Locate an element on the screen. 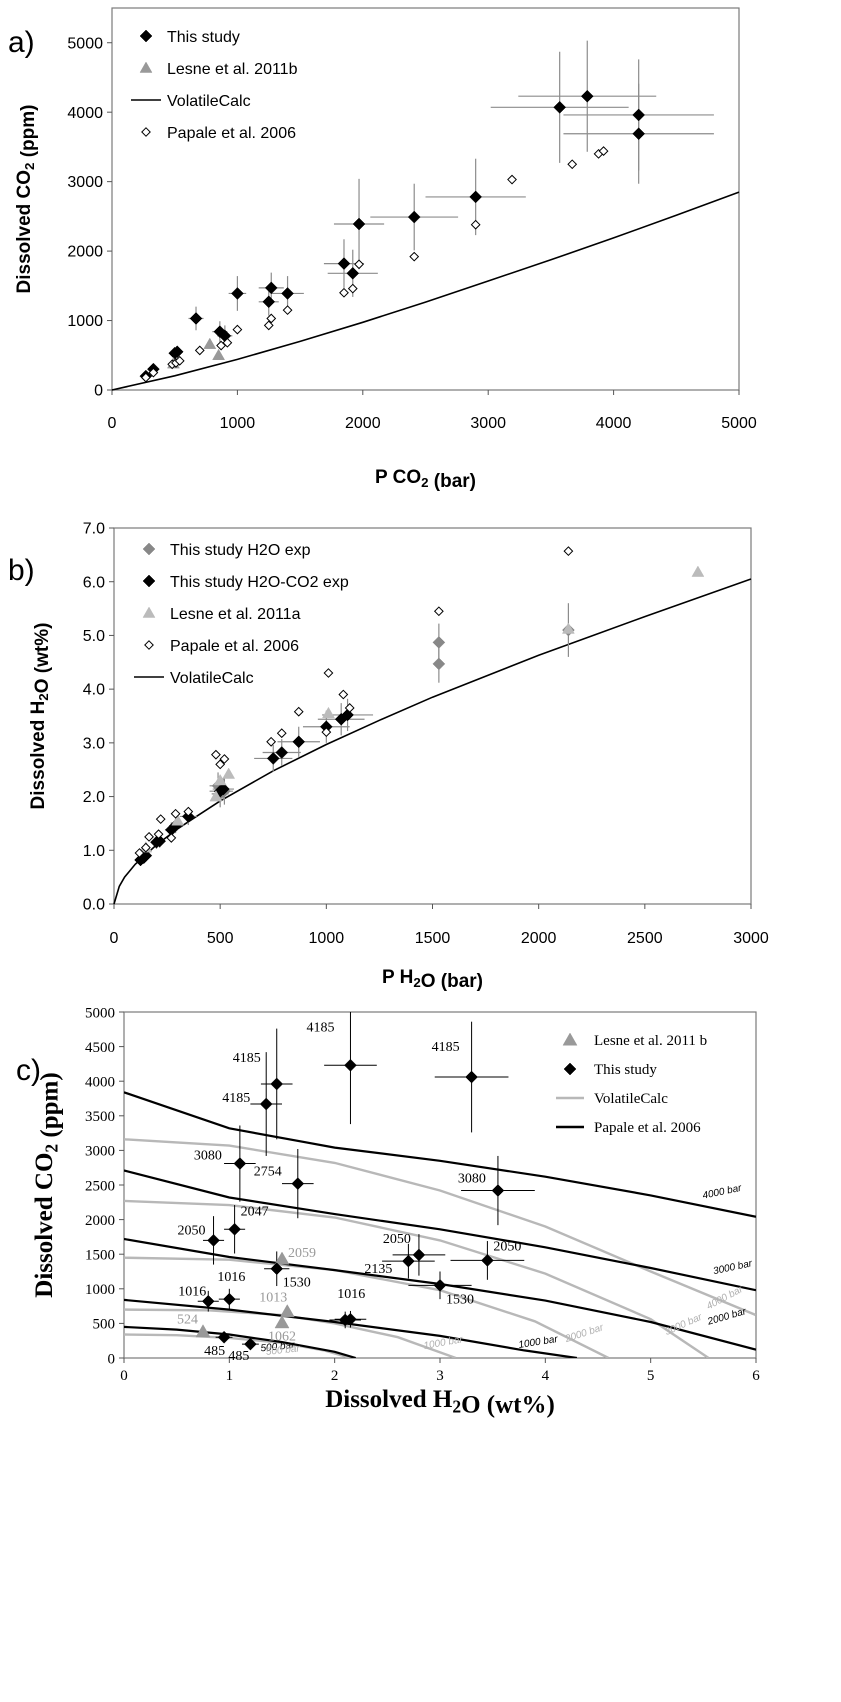  lesne-point-label: 2059 is located at coordinates (302, 1253).